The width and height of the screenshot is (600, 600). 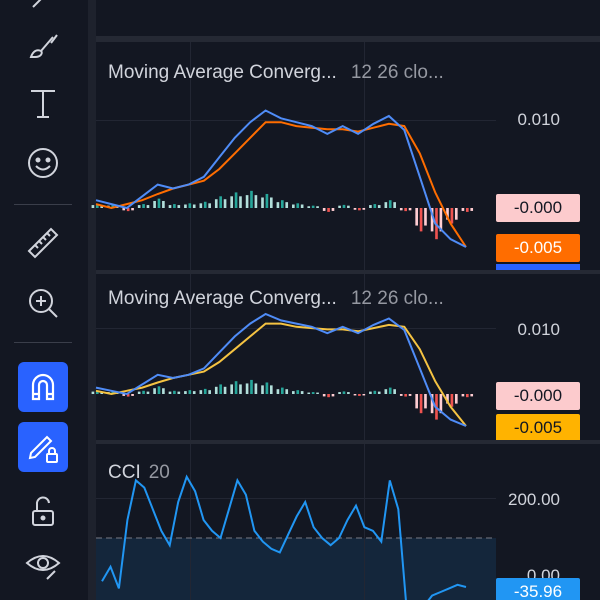 I want to click on brush-icon, so click(x=43, y=45).